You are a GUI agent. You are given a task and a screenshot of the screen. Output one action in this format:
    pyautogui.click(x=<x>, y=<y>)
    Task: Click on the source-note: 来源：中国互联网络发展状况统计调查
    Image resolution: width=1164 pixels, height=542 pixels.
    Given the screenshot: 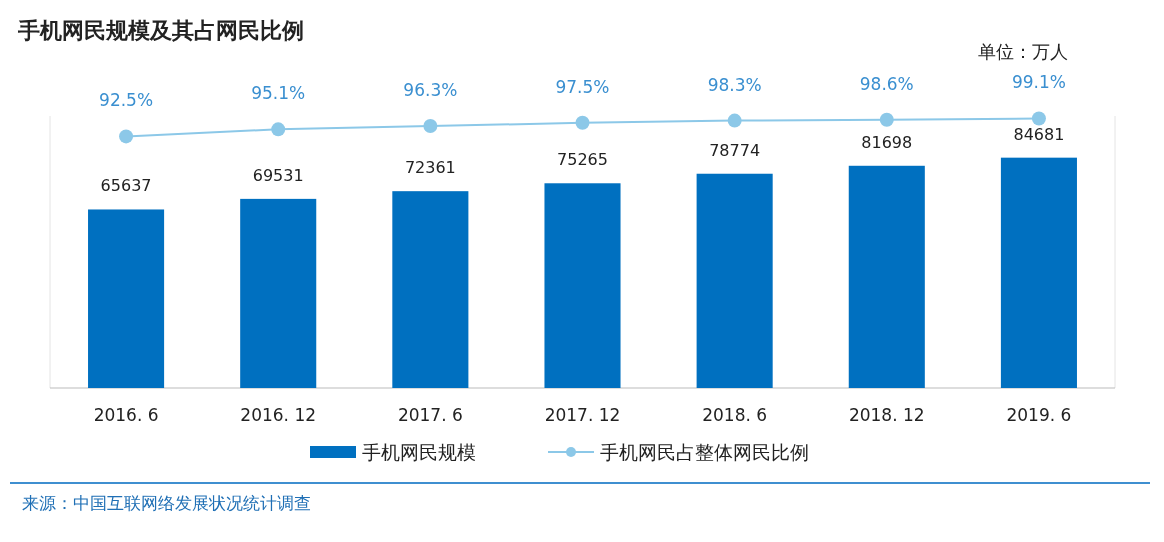 What is the action you would take?
    pyautogui.click(x=166, y=503)
    